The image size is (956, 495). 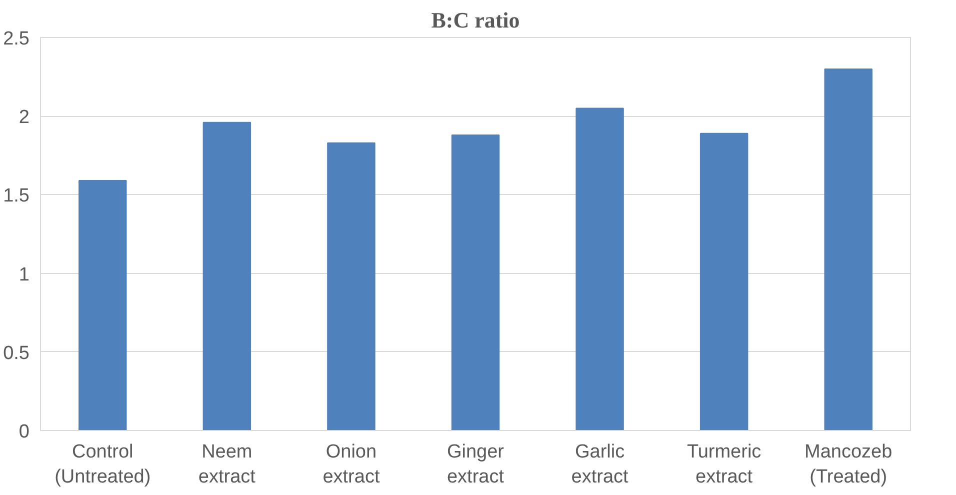 What do you see at coordinates (227, 465) in the screenshot?
I see `x-tick-label: Neem extract` at bounding box center [227, 465].